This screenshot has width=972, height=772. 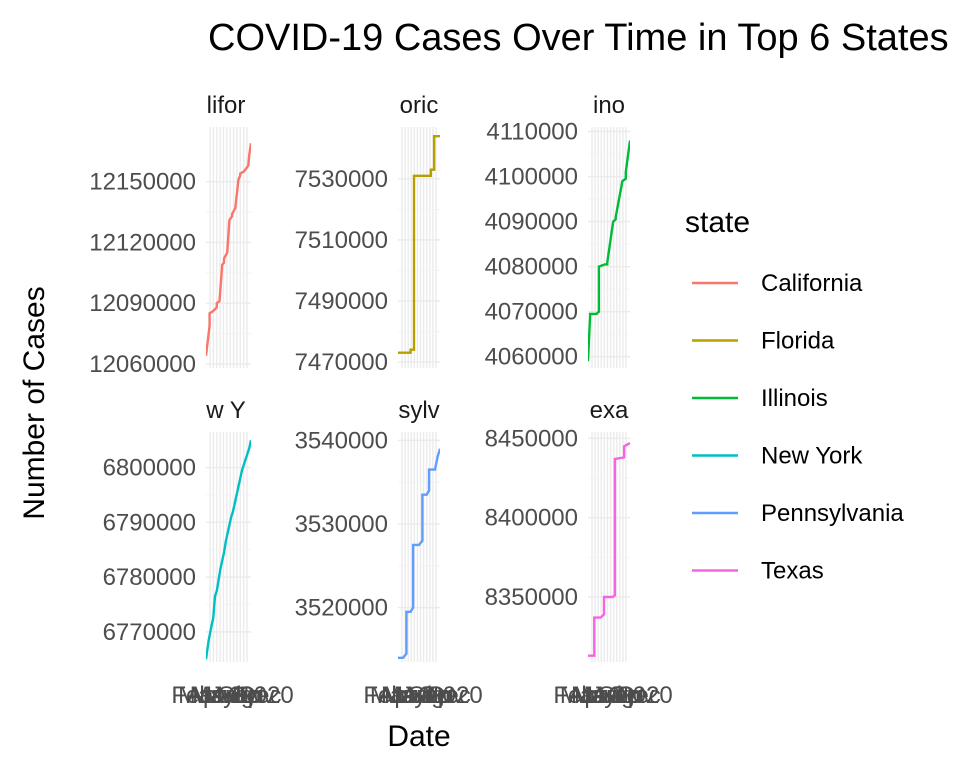 What do you see at coordinates (419, 105) in the screenshot?
I see `facet-strip-label: oric` at bounding box center [419, 105].